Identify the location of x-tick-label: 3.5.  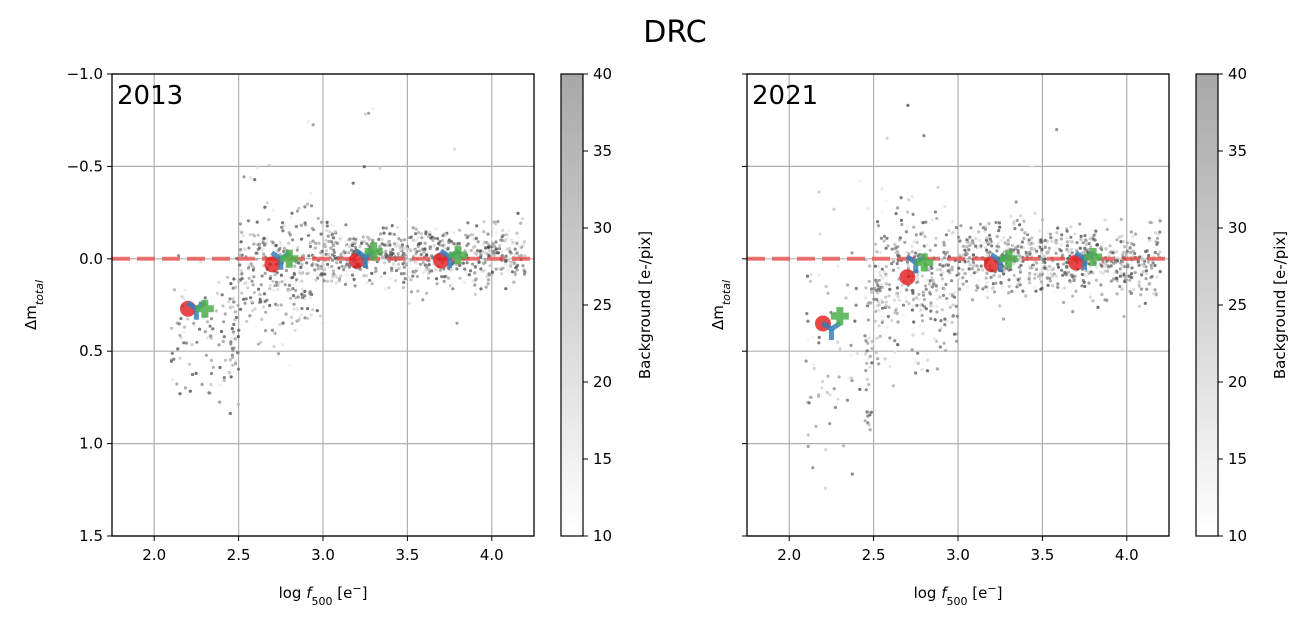
(1042, 555).